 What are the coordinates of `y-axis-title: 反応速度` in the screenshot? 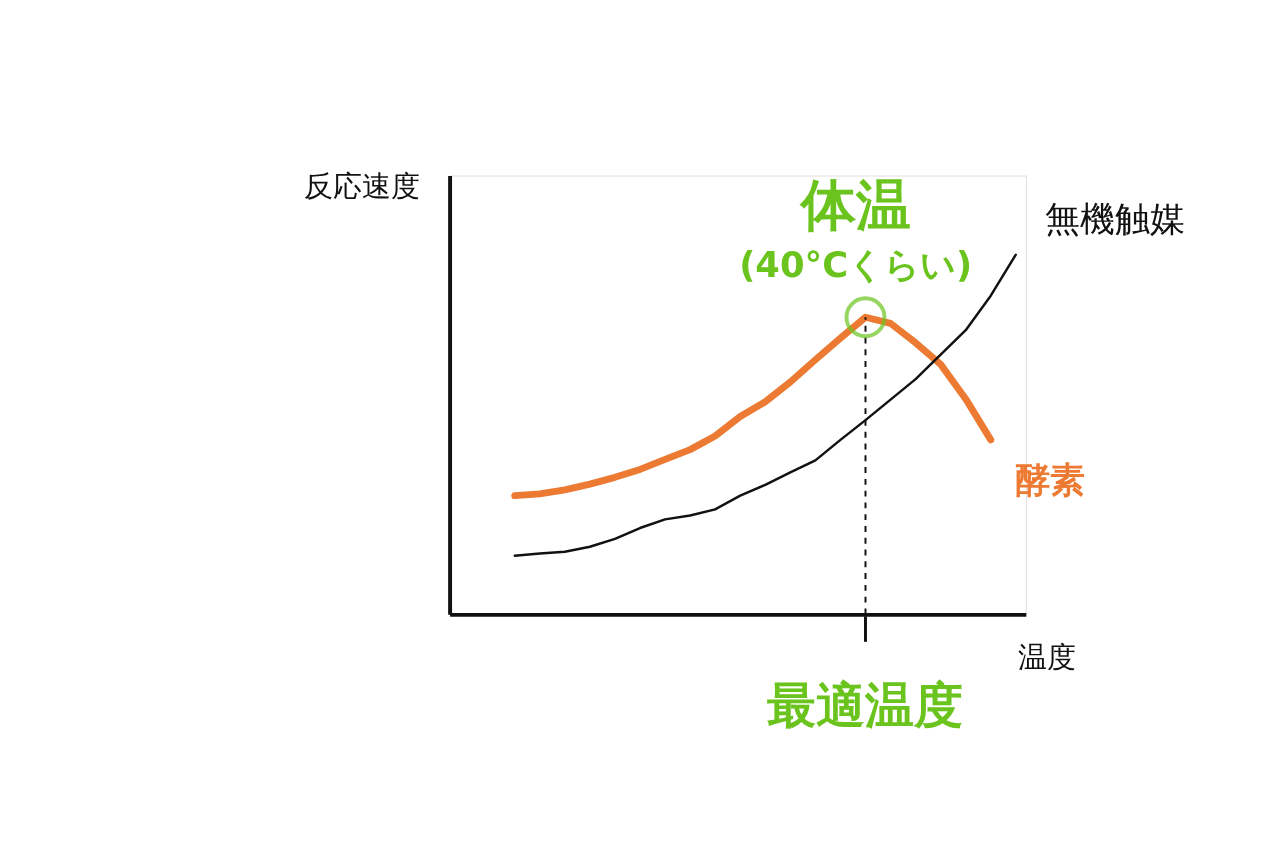 It's located at (362, 186).